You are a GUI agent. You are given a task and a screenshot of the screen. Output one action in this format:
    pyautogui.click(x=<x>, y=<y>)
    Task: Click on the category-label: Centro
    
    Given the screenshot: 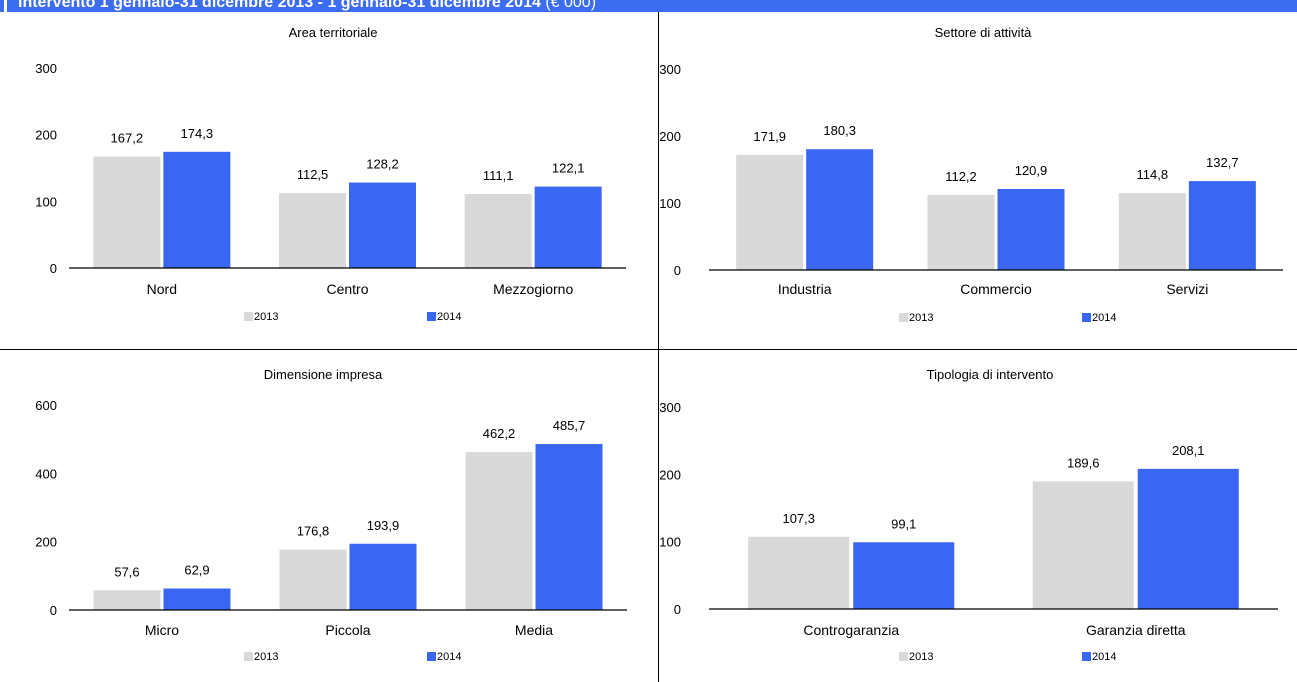 What is the action you would take?
    pyautogui.click(x=347, y=289)
    